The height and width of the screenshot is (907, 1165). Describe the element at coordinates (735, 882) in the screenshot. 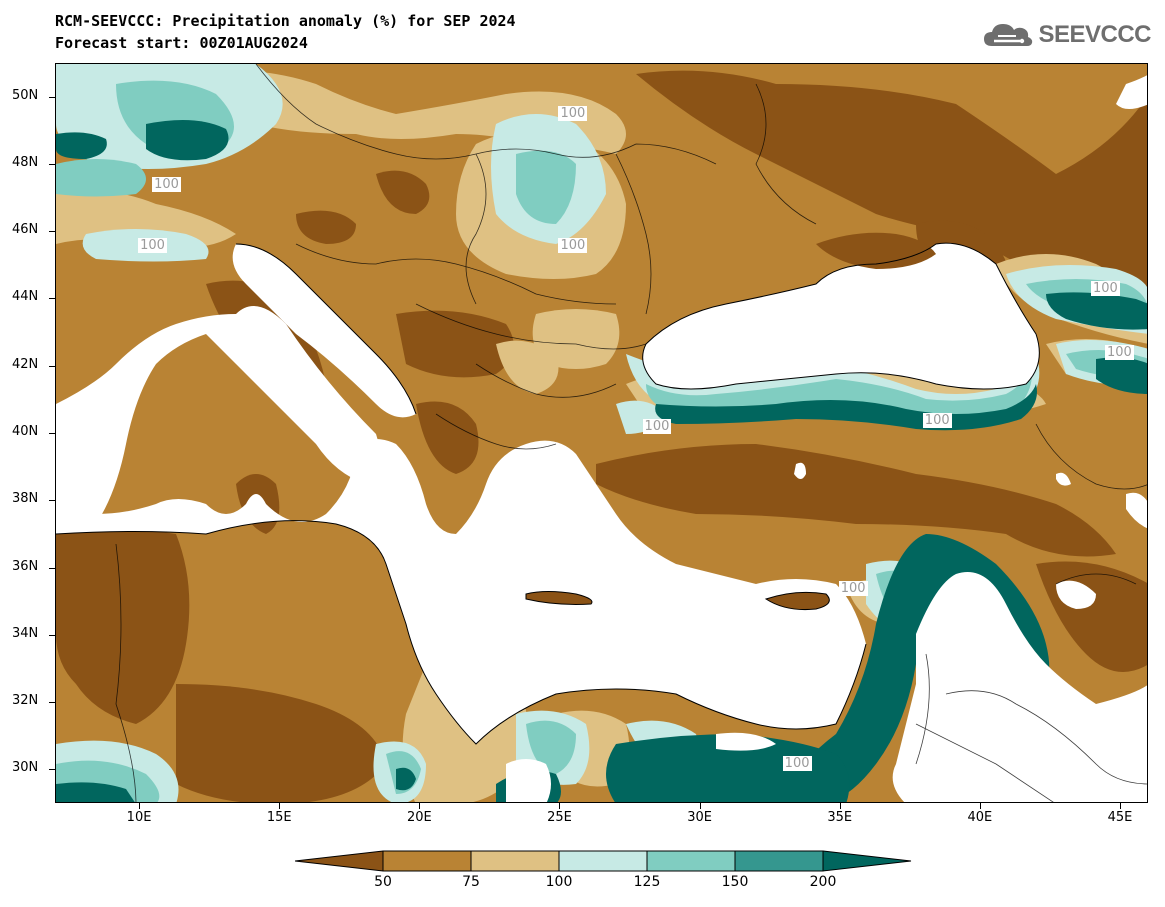

I see `colorbar-level-label: 150` at that location.